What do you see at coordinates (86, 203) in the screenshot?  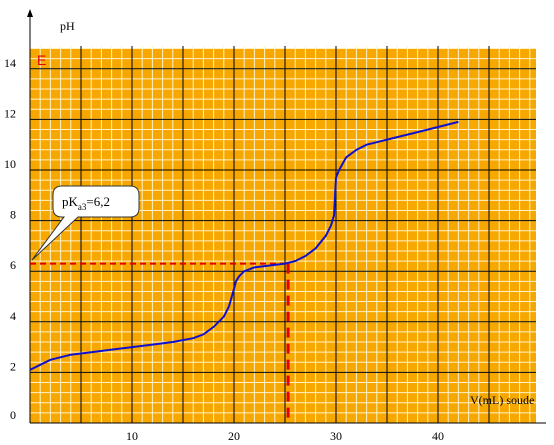 I see `pka-annotation: pKa3=6,2` at bounding box center [86, 203].